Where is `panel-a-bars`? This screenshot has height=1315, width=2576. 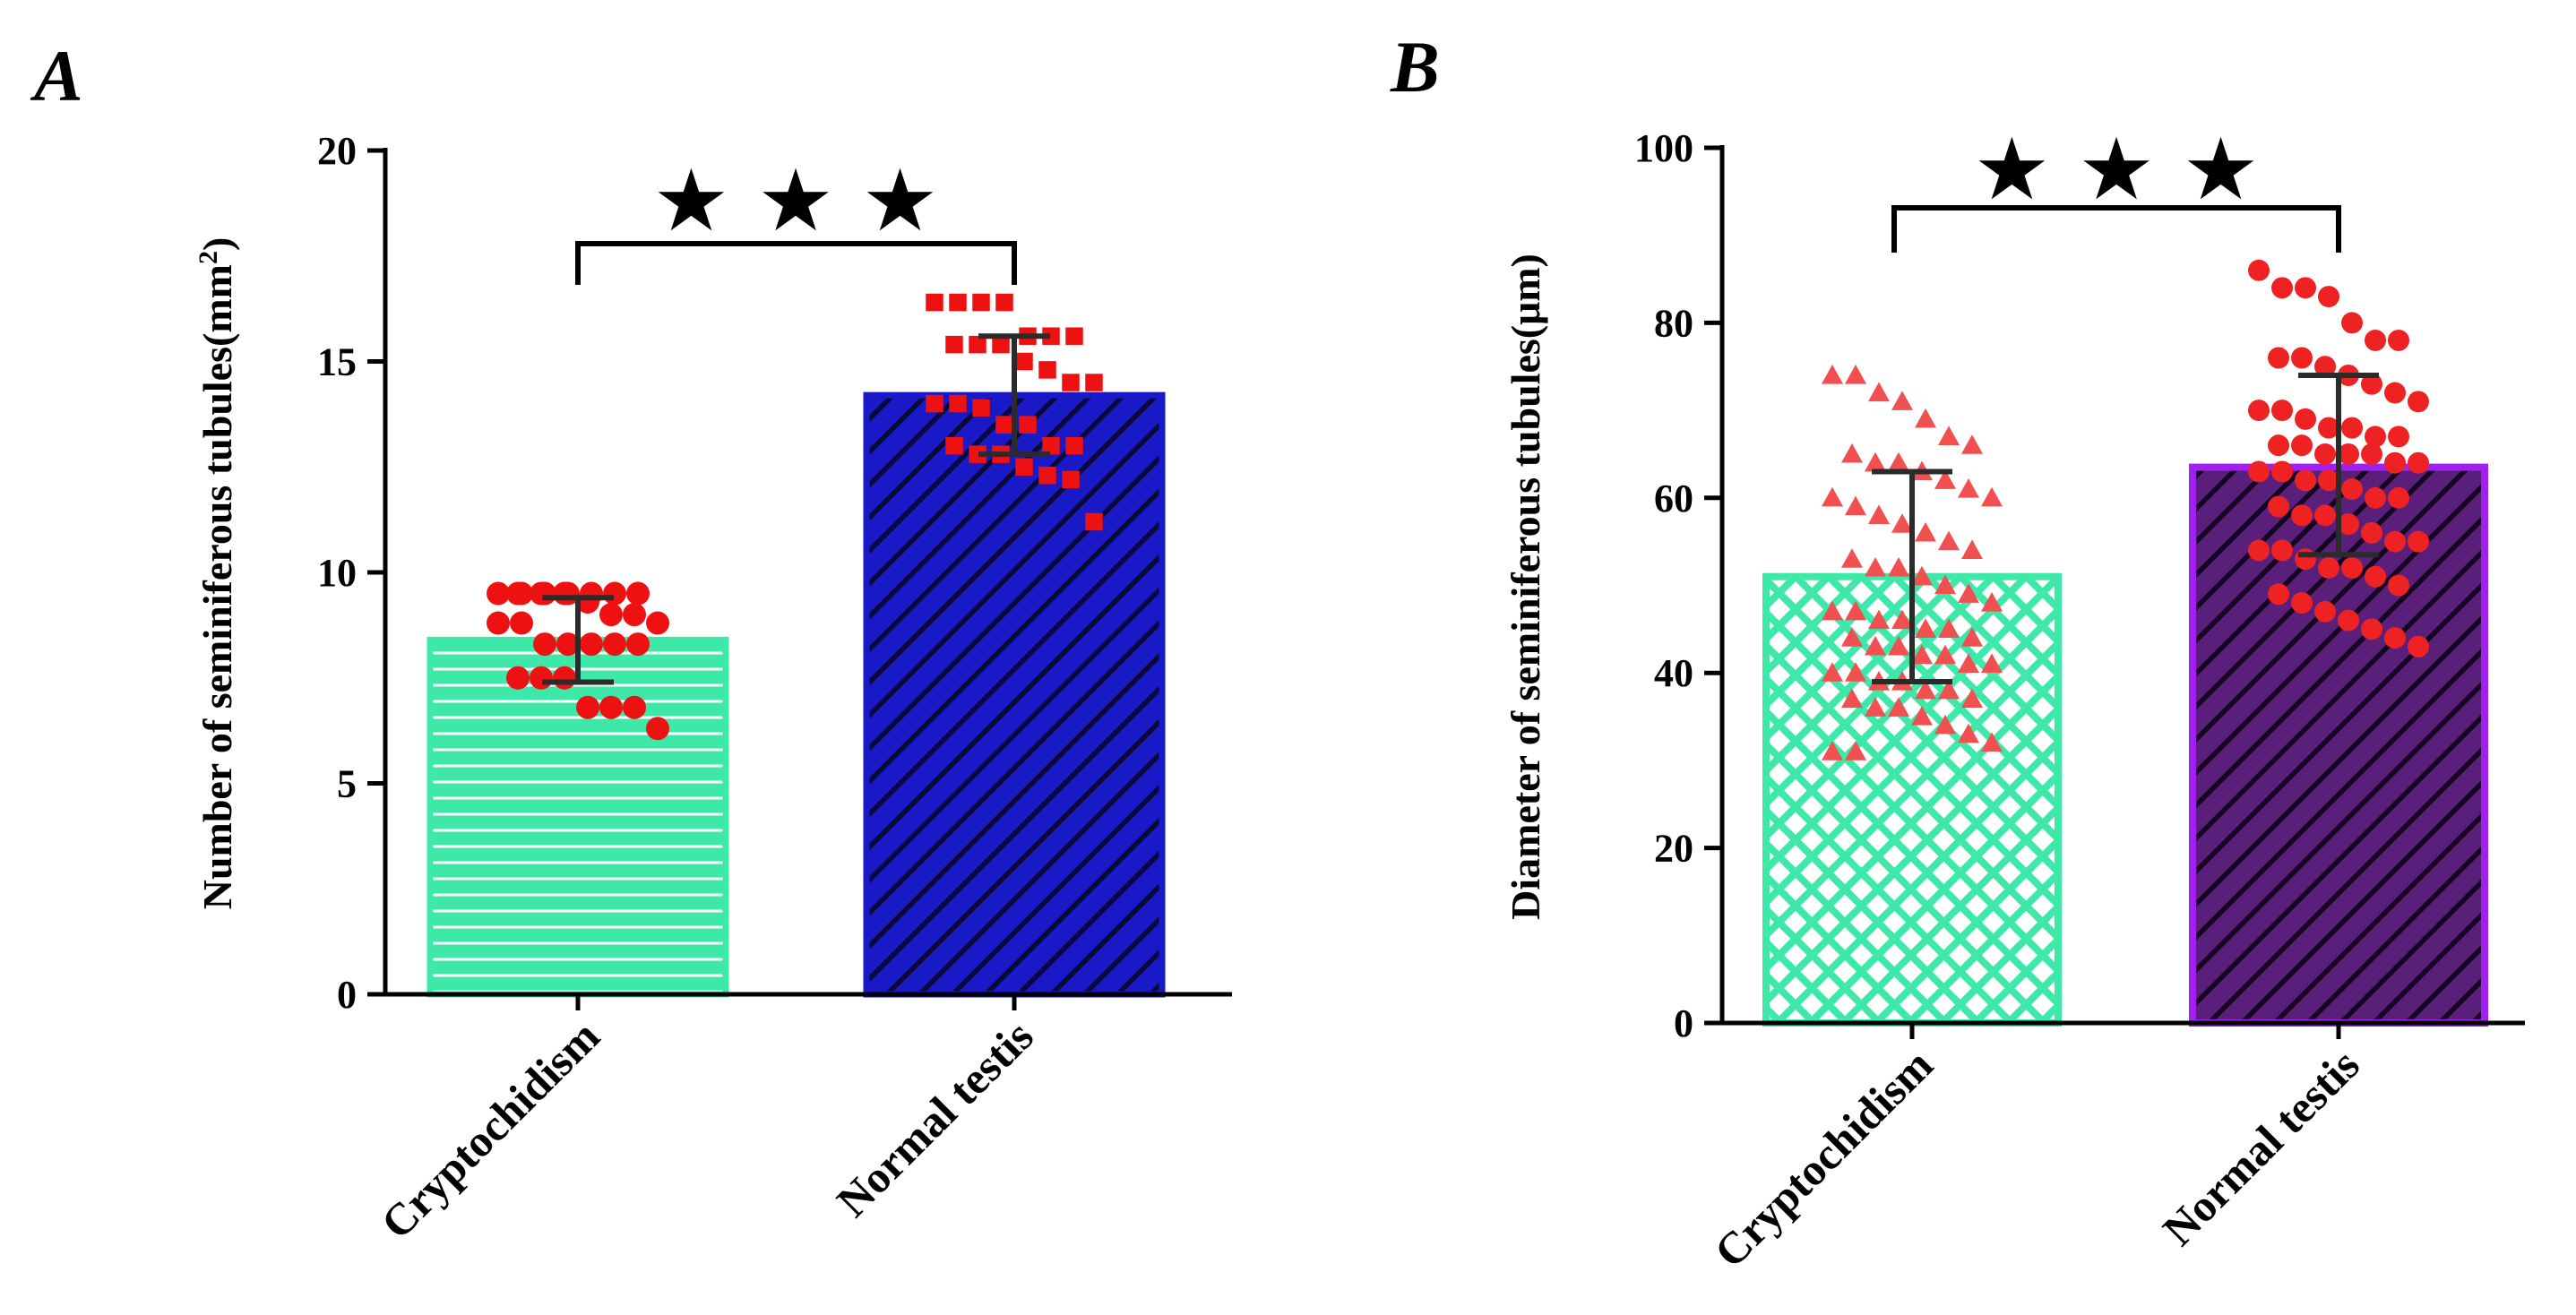 panel-a-bars is located at coordinates (796, 694).